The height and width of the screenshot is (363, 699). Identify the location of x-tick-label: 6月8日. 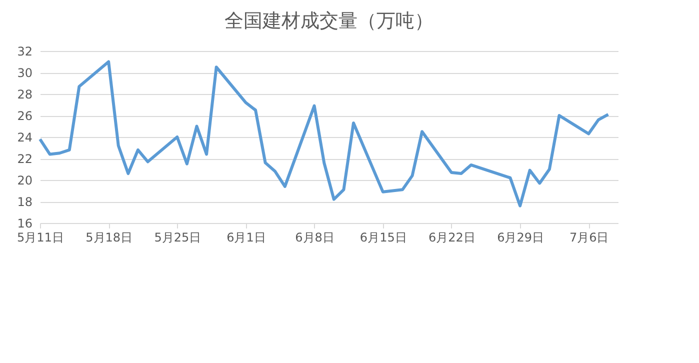
(314, 237).